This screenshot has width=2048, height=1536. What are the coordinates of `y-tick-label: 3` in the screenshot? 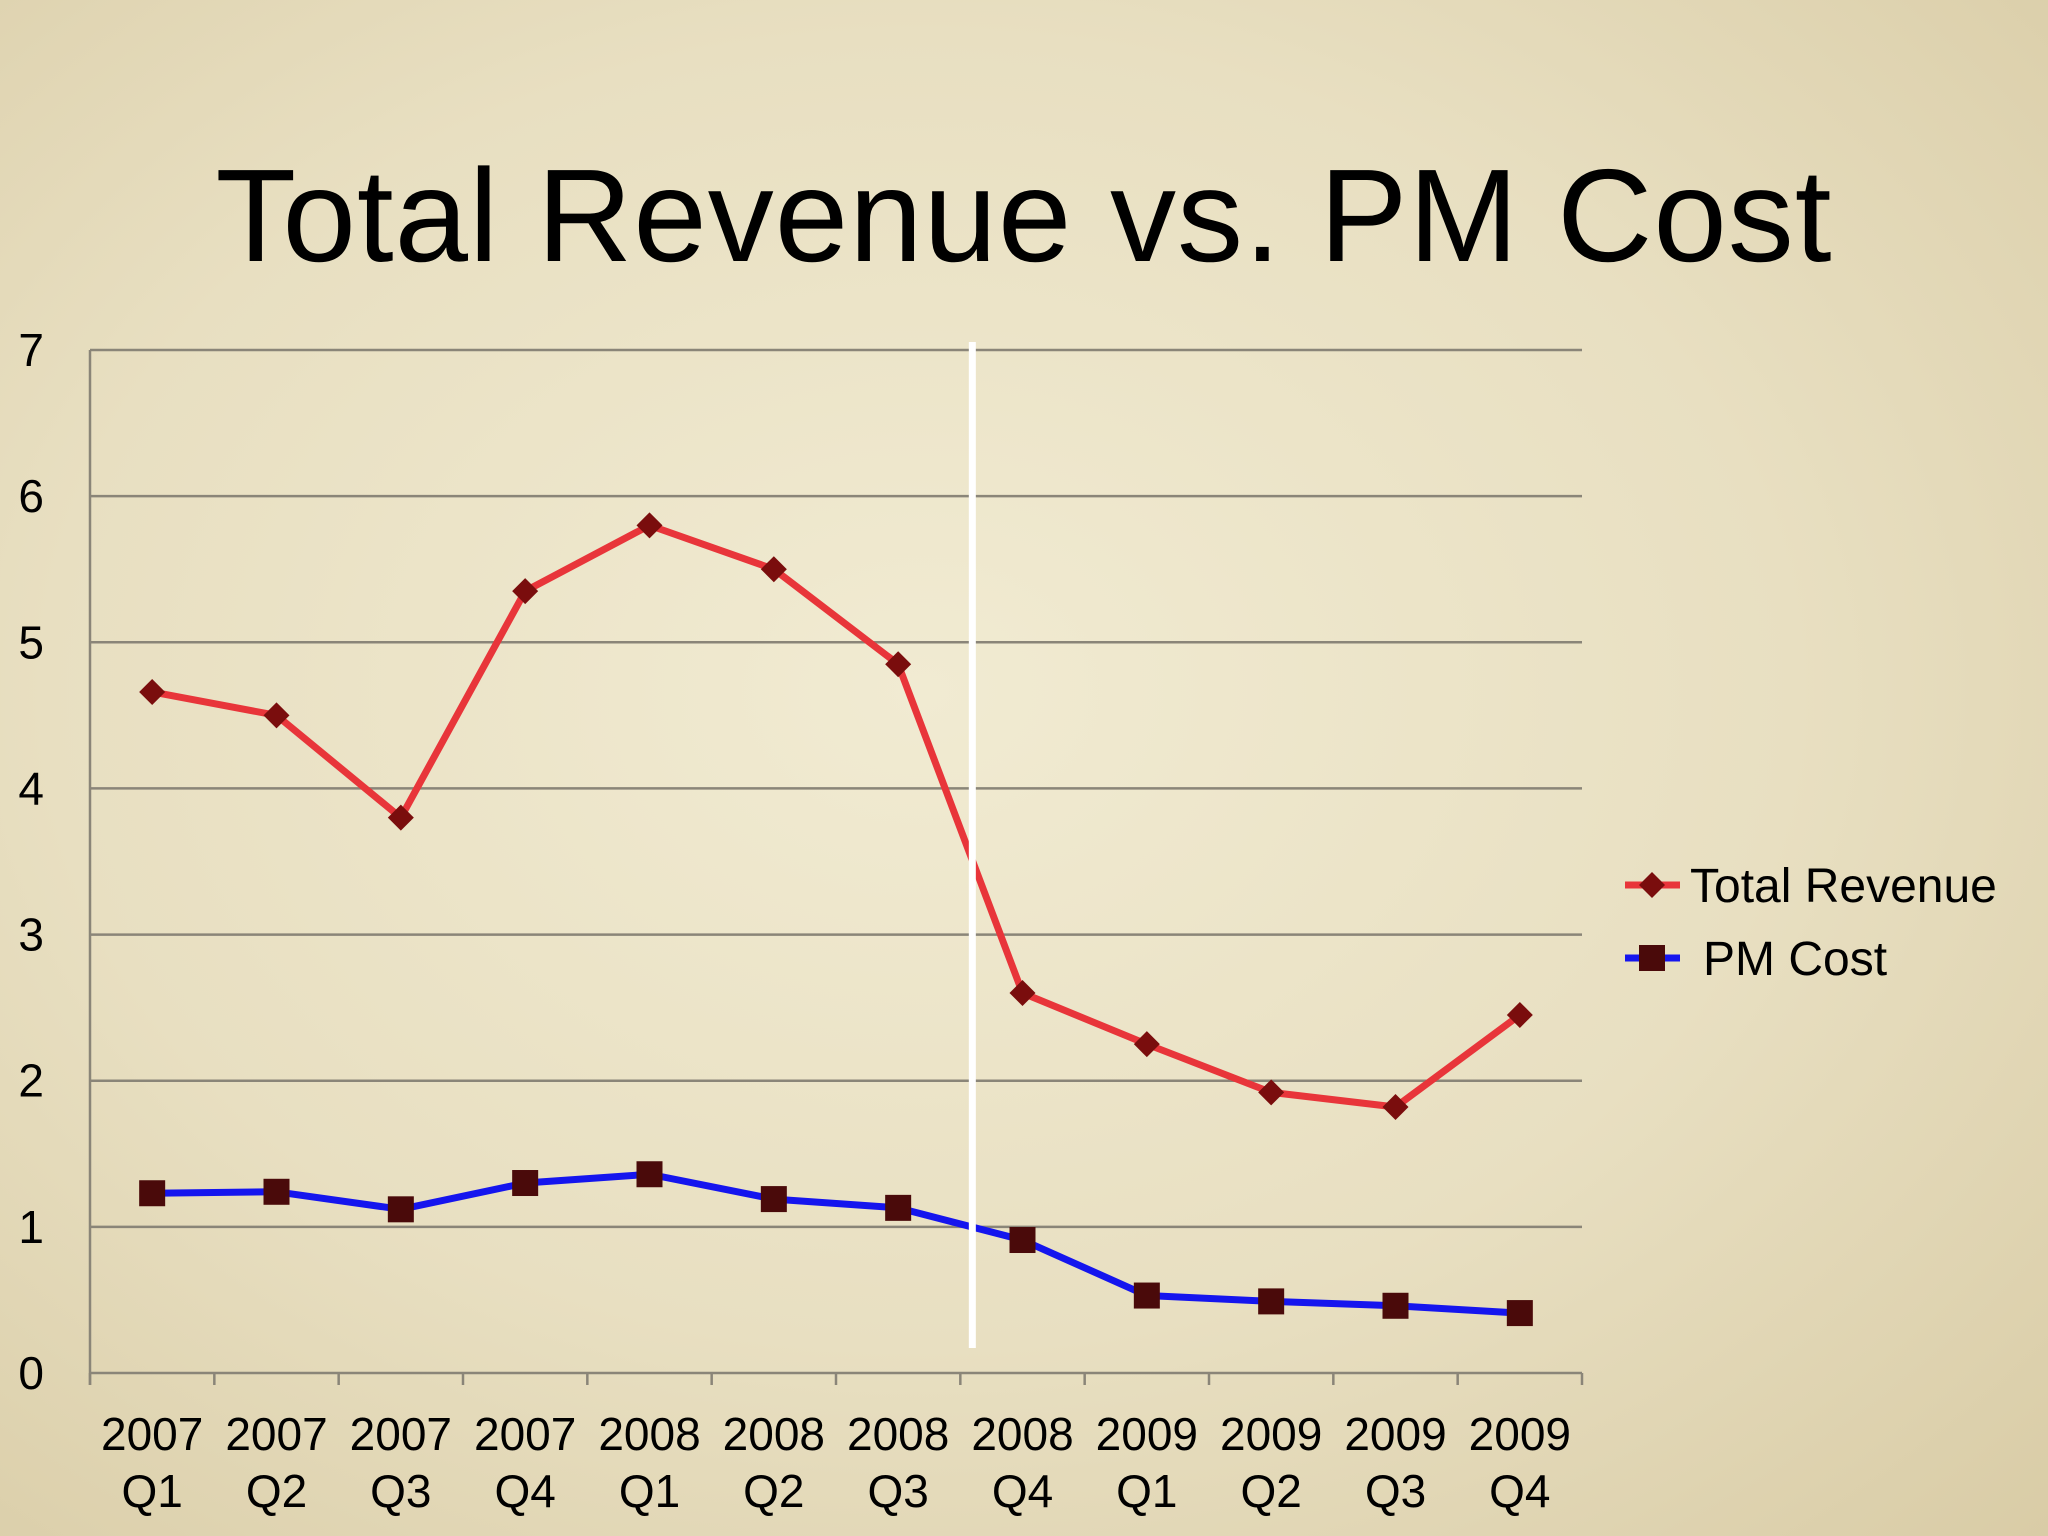 It's located at (31, 935).